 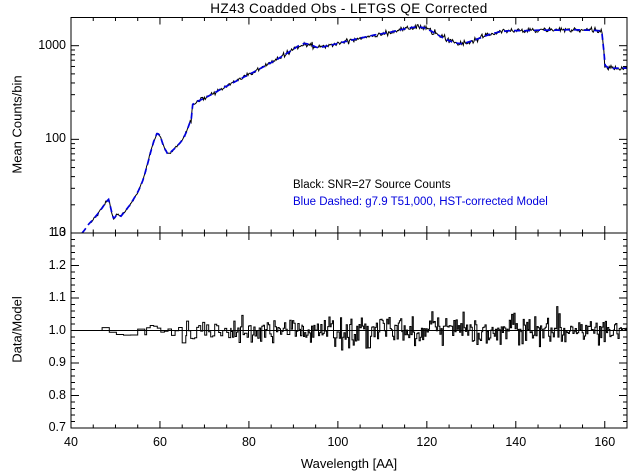 What do you see at coordinates (57, 264) in the screenshot?
I see `y-tick-label-ratio: 1.2` at bounding box center [57, 264].